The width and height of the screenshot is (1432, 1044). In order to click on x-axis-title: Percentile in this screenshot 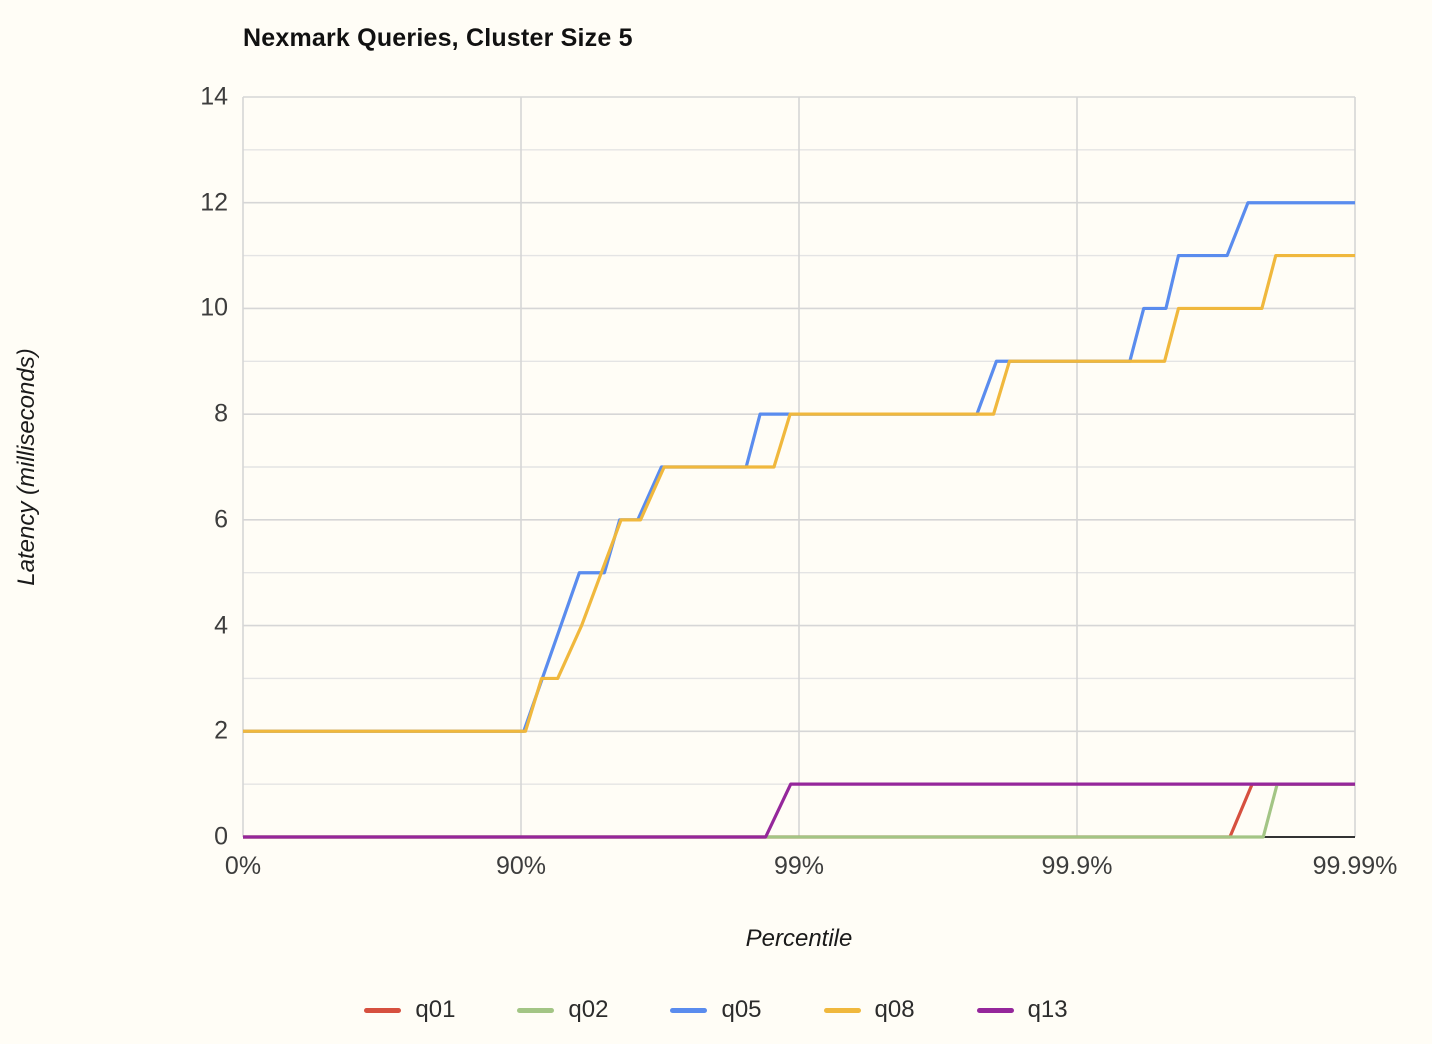, I will do `click(799, 938)`.